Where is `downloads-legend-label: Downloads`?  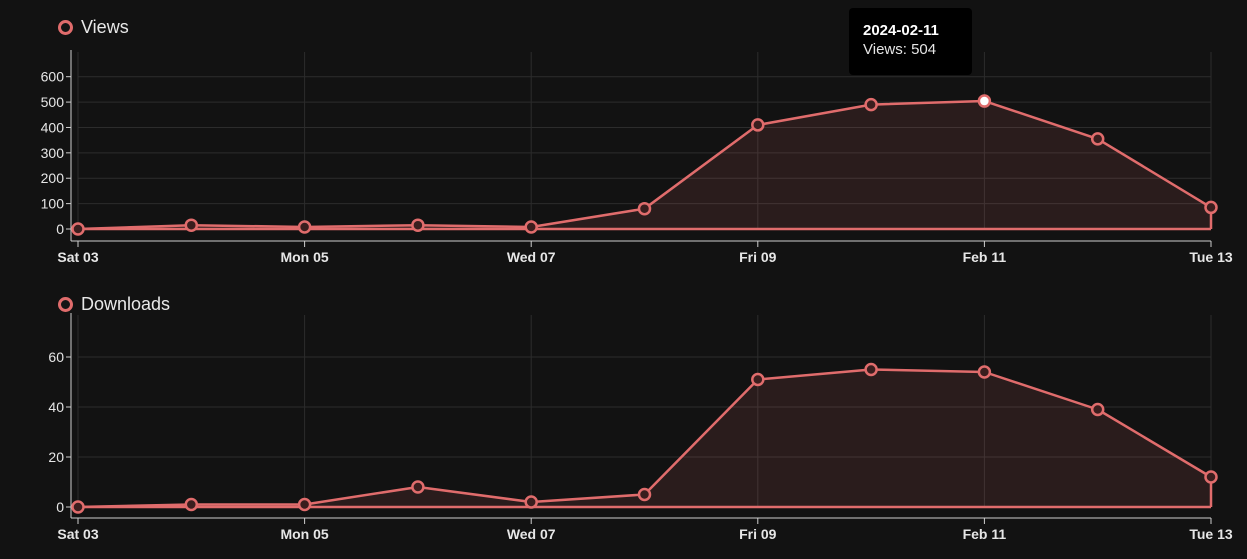
downloads-legend-label: Downloads is located at coordinates (126, 304).